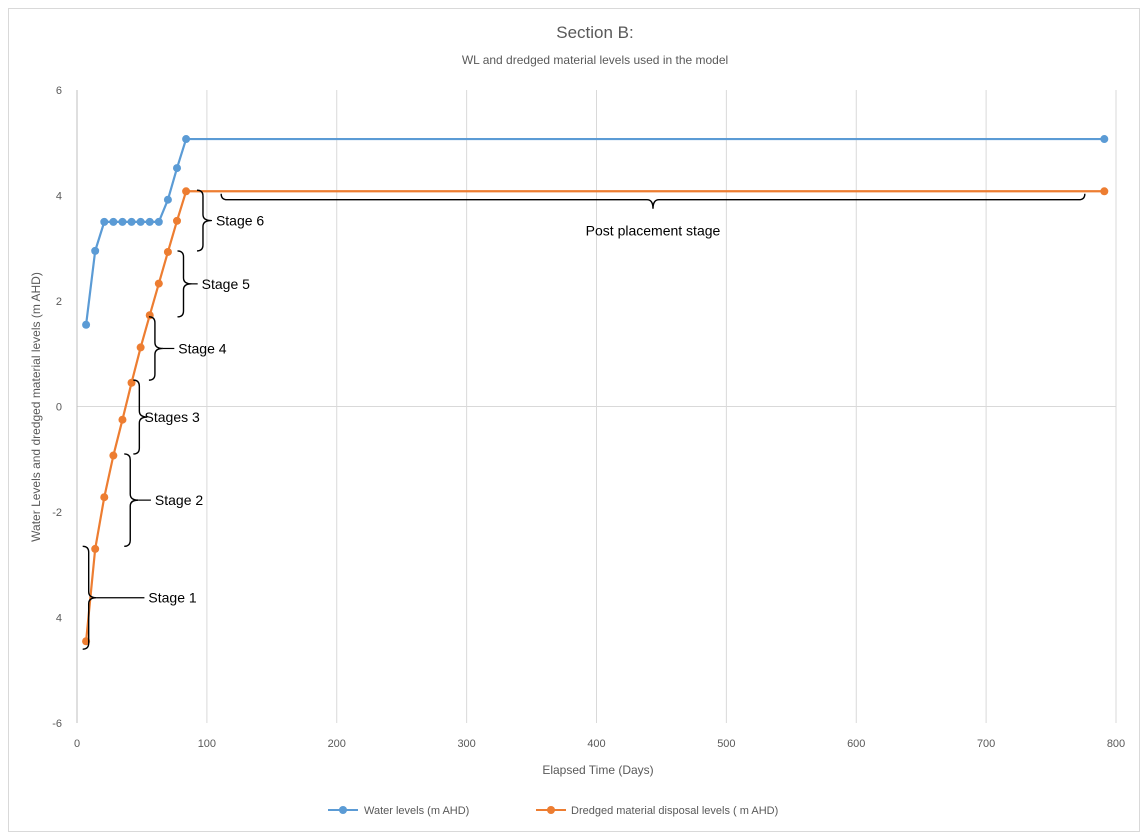  Describe the element at coordinates (653, 231) in the screenshot. I see `annotation-label: Post placement stage` at that location.